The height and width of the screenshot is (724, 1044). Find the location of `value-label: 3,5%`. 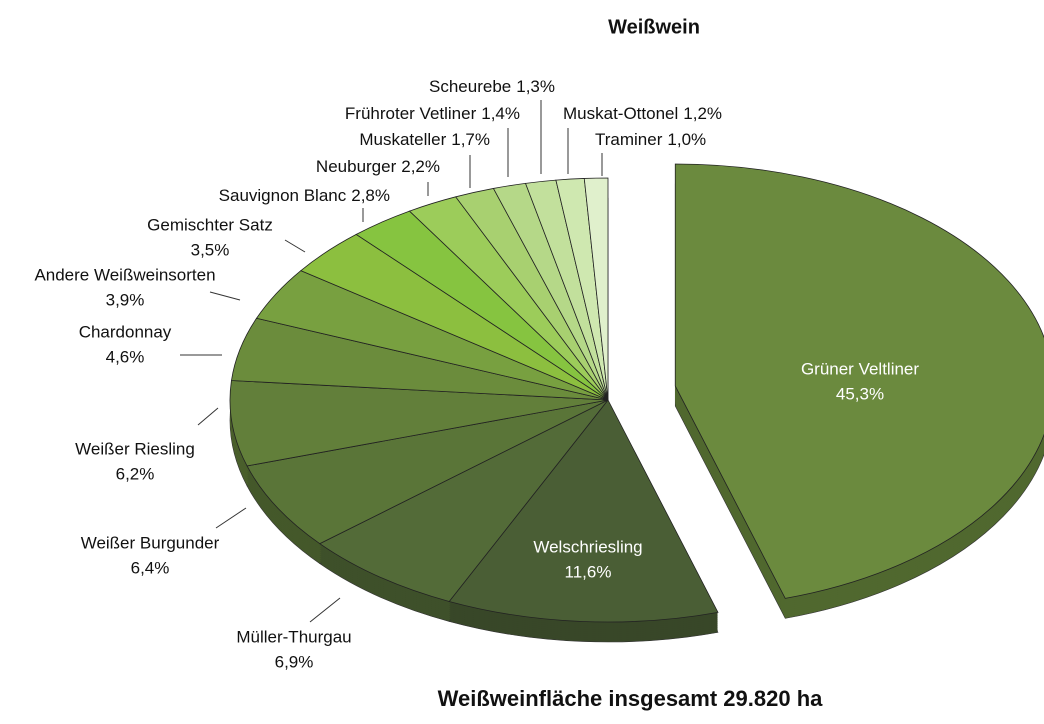

value-label: 3,5% is located at coordinates (210, 249).